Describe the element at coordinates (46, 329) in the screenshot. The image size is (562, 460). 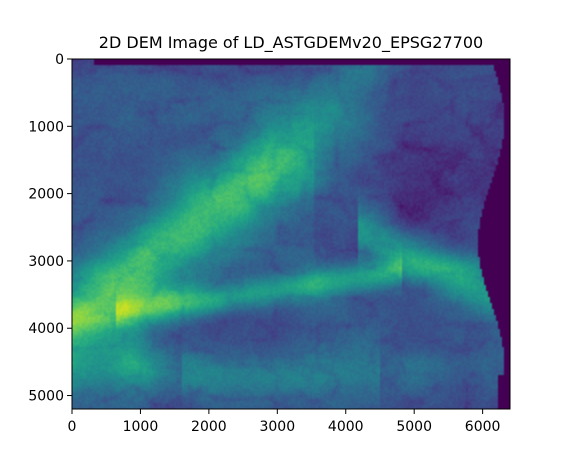
I see `y-tick-label: 4000` at that location.